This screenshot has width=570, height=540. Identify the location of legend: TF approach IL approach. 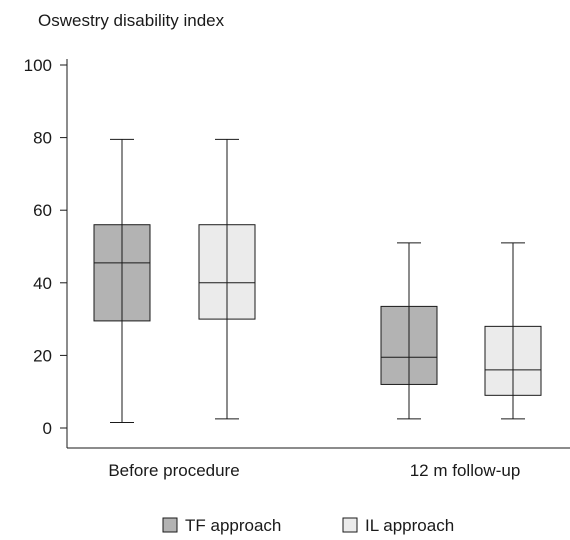
(308, 525).